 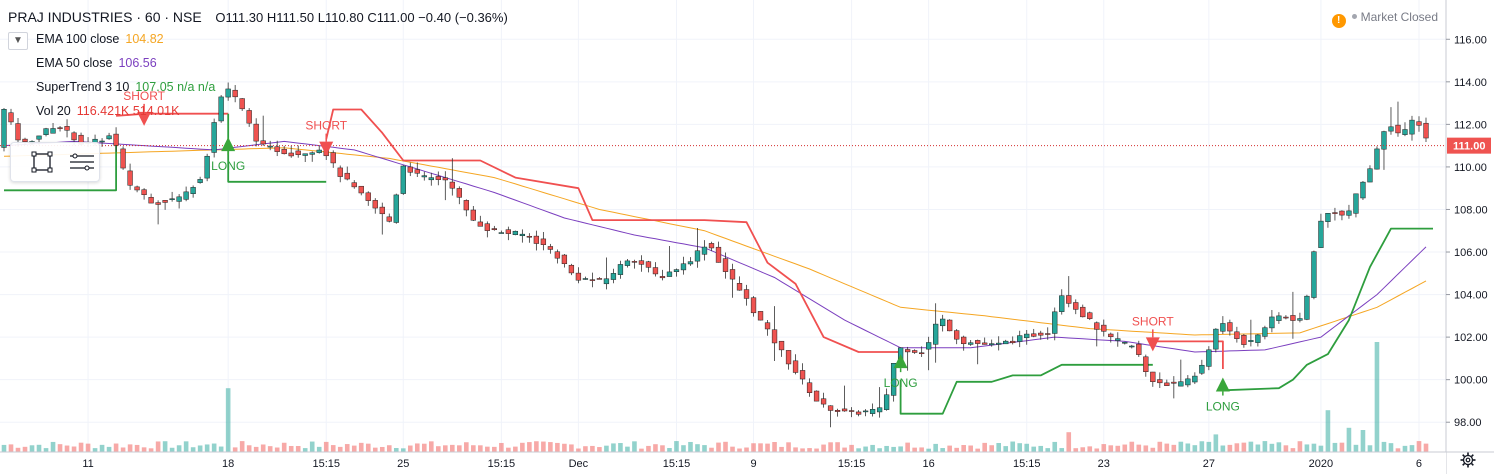 What do you see at coordinates (1104, 464) in the screenshot?
I see `time-tick-label: 23` at bounding box center [1104, 464].